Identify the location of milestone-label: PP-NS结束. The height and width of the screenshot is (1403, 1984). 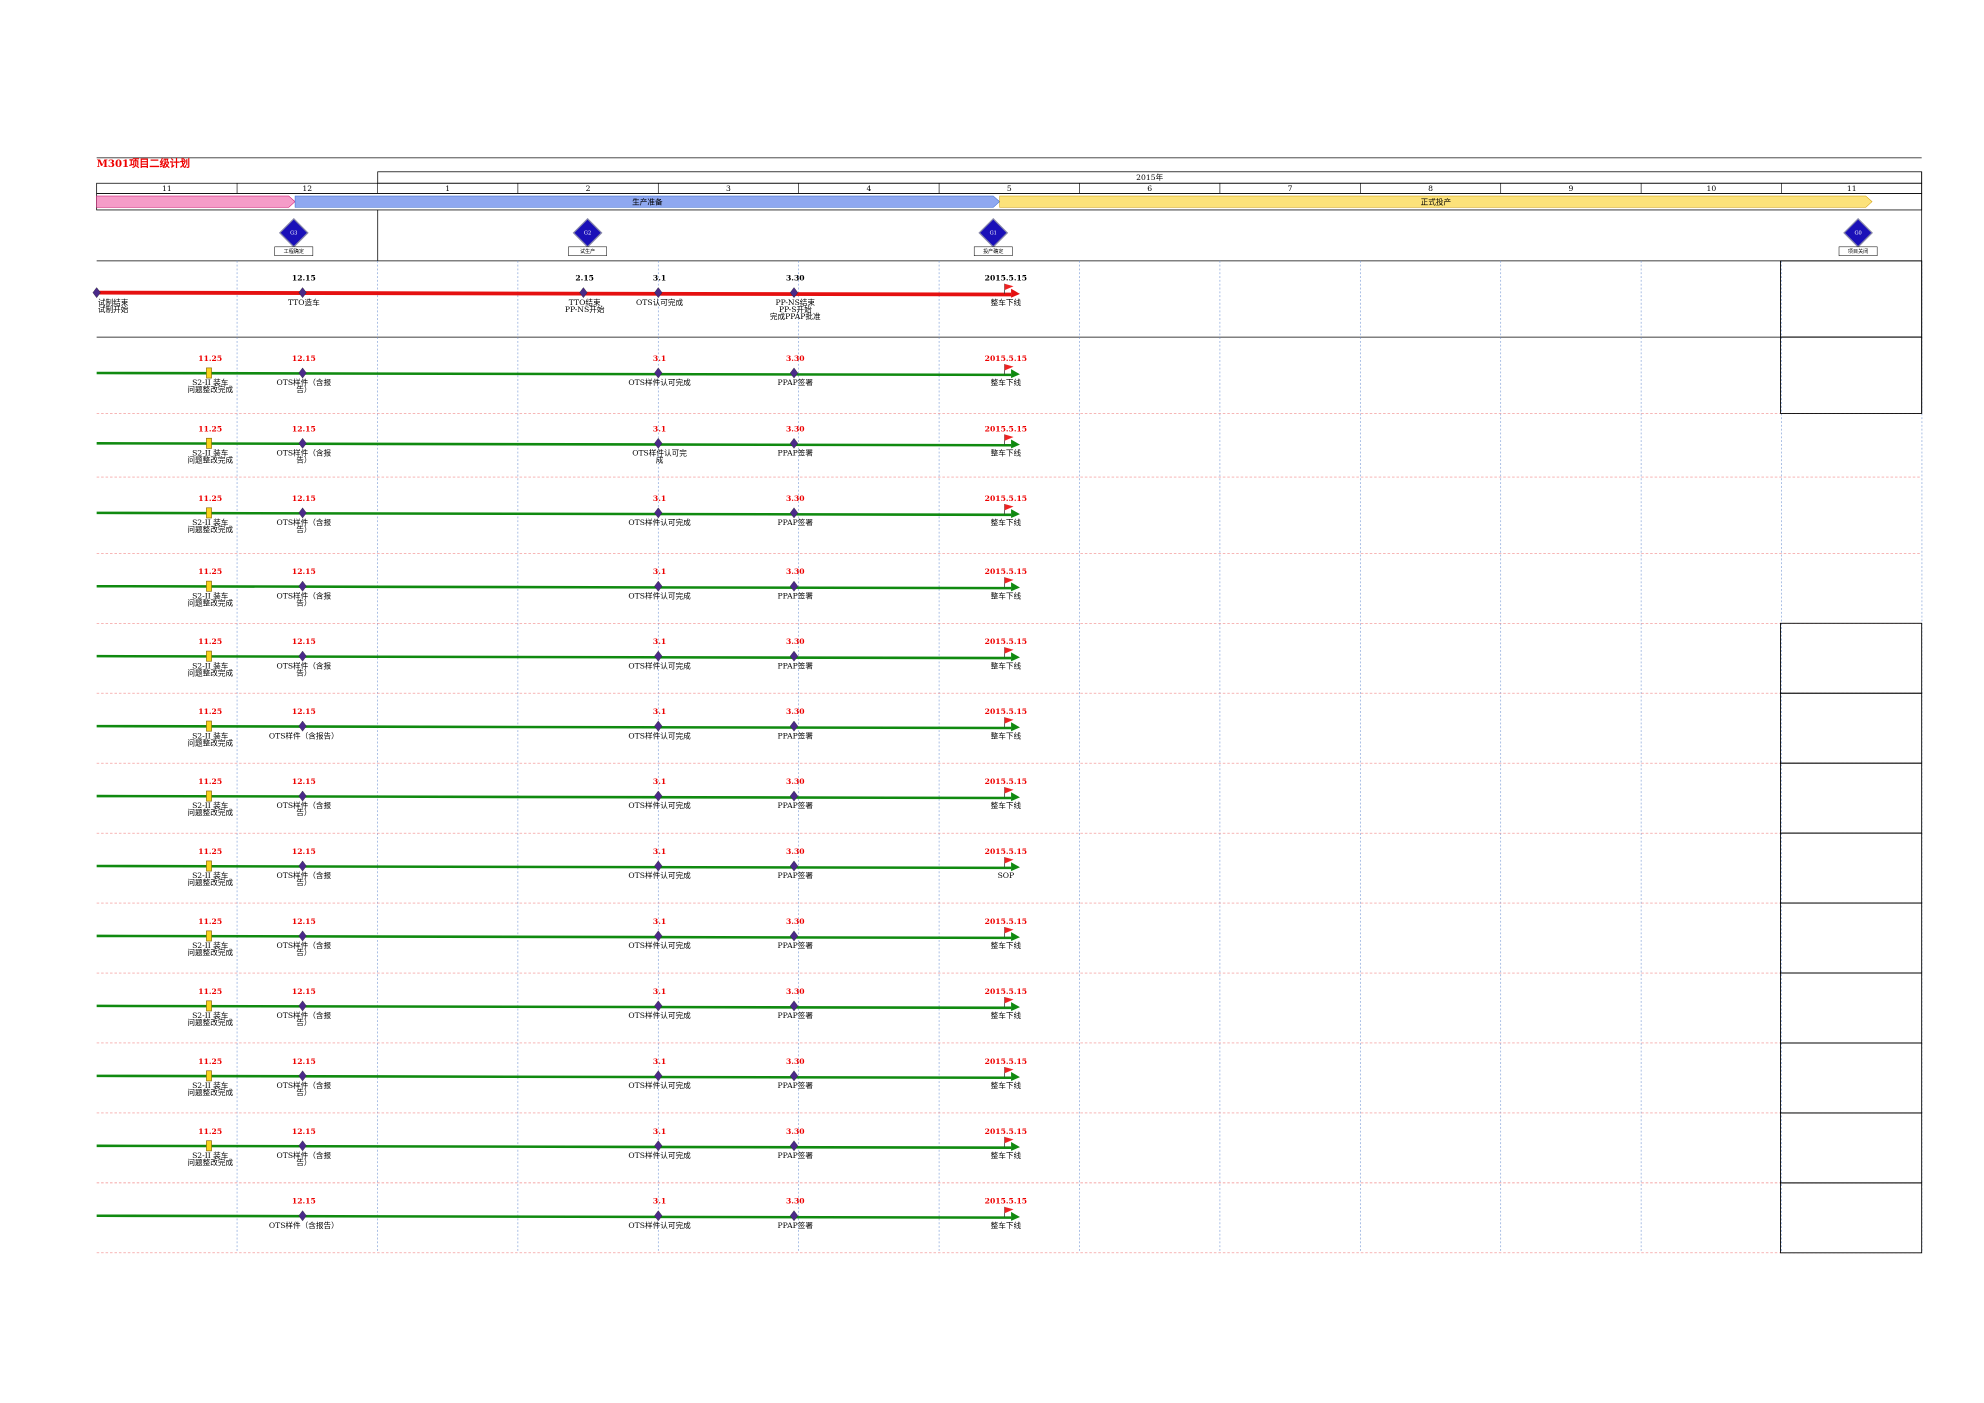
(795, 302).